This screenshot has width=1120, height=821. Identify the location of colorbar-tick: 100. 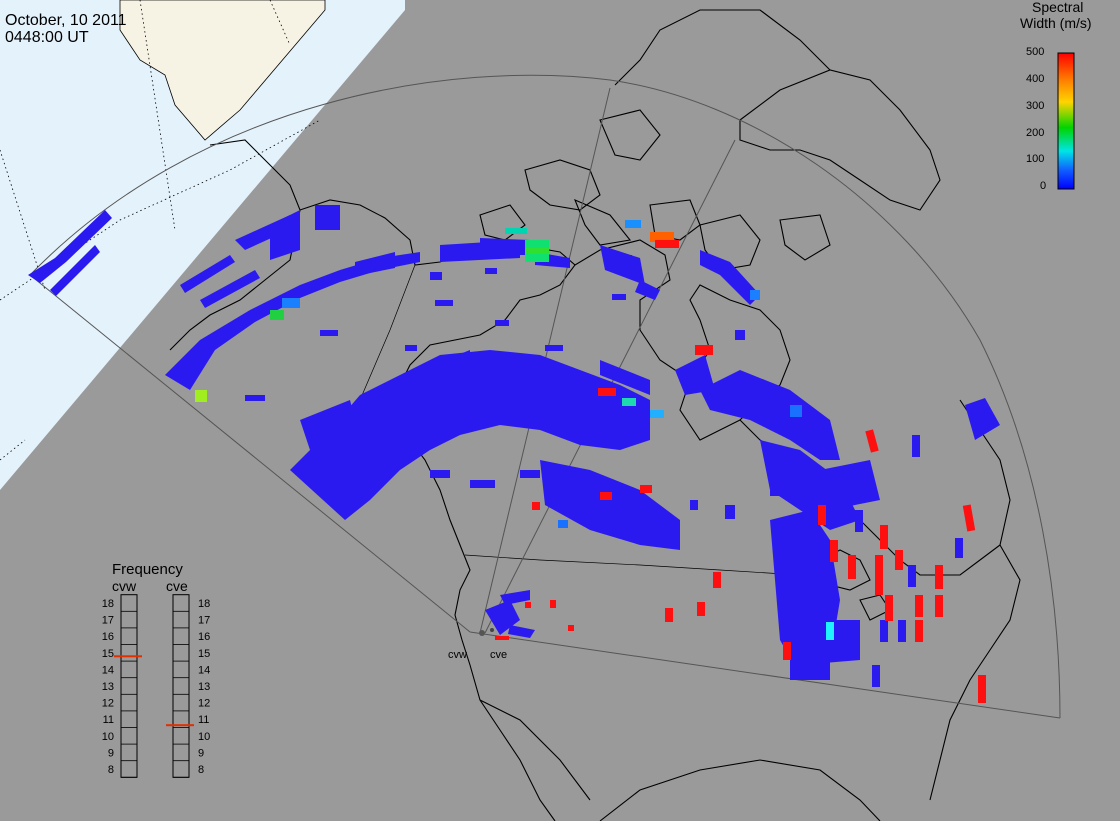
(1035, 159).